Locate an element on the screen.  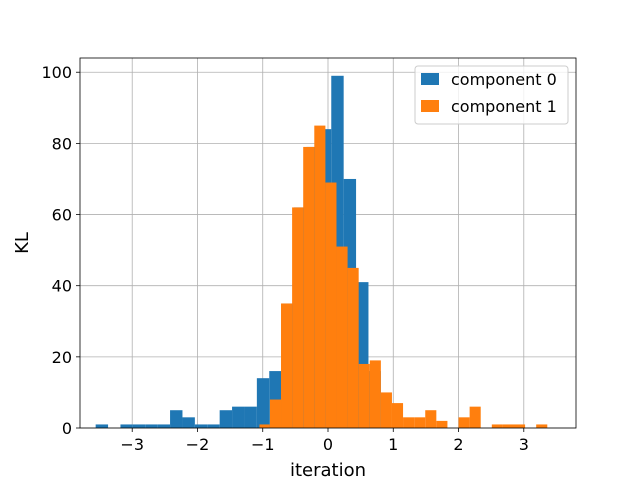
legend-box is located at coordinates (491, 95).